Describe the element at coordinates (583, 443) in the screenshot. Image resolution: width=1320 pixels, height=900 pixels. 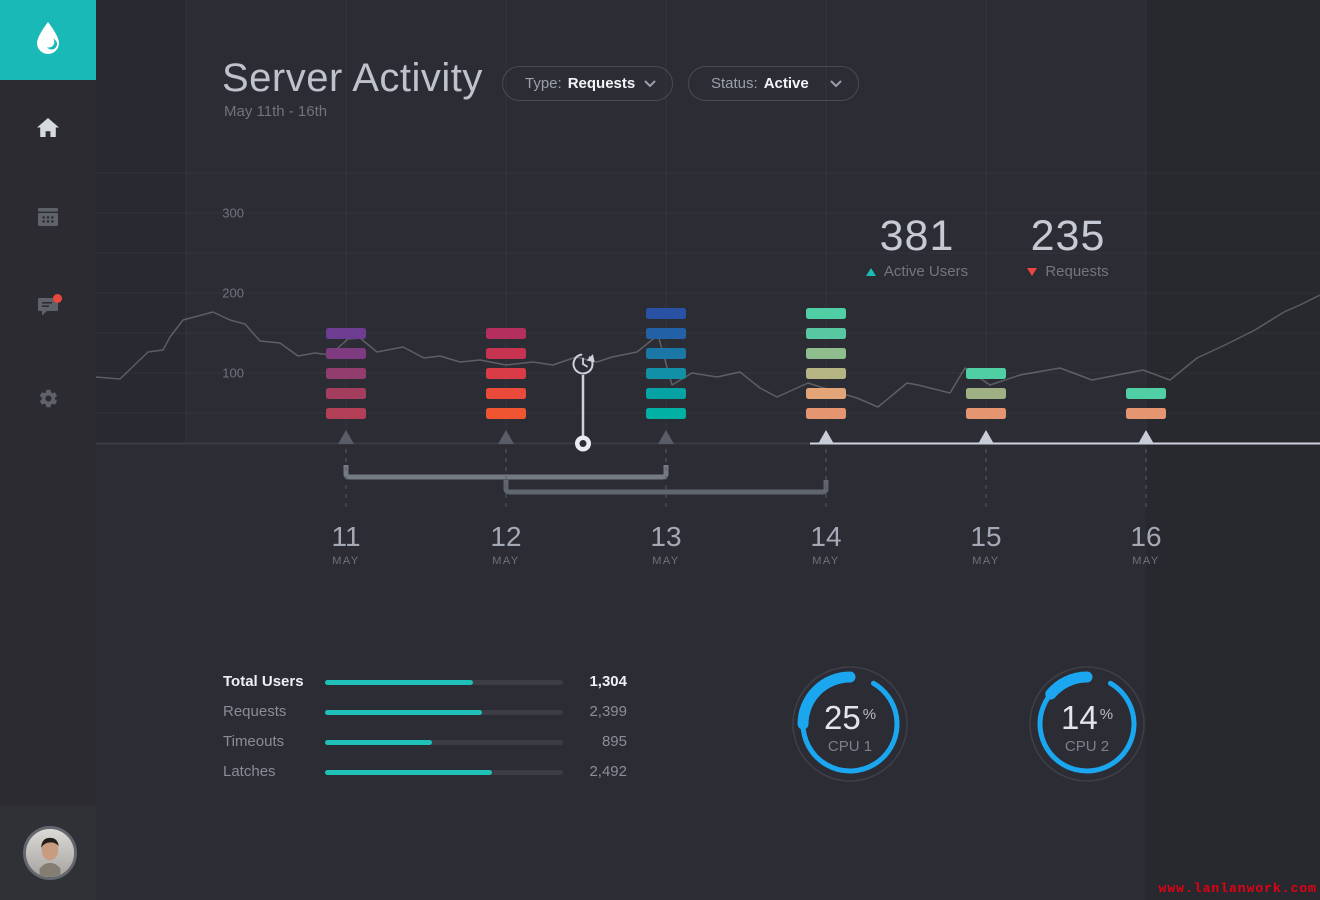
I see `scrubber-handle` at that location.